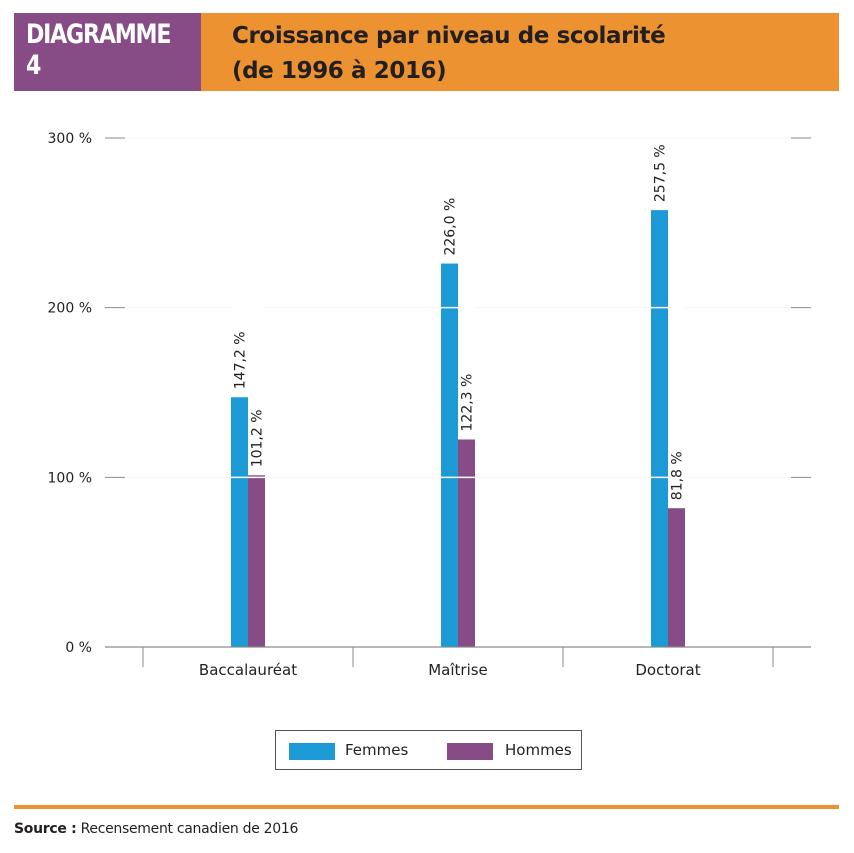 This screenshot has height=853, width=854. What do you see at coordinates (538, 750) in the screenshot?
I see `legend-label-hommes: Hommes` at bounding box center [538, 750].